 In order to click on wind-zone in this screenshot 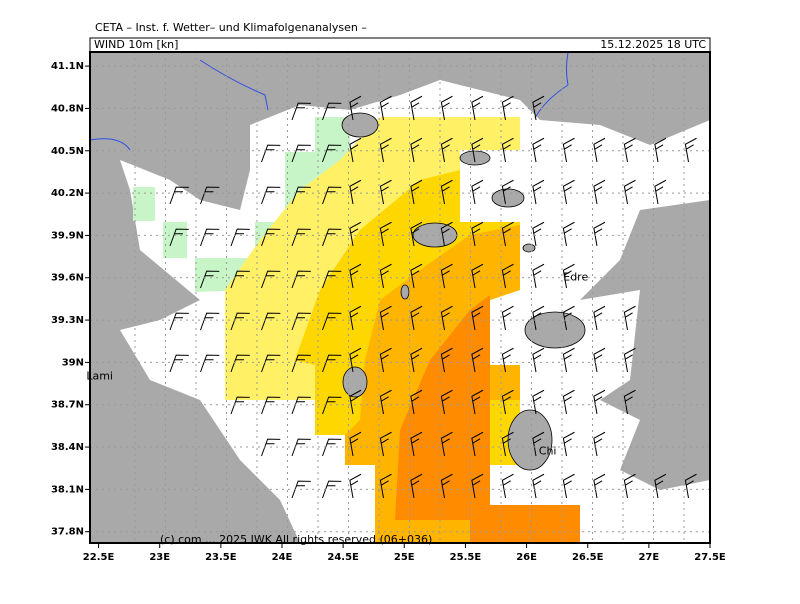, I will do `click(144, 204)`.